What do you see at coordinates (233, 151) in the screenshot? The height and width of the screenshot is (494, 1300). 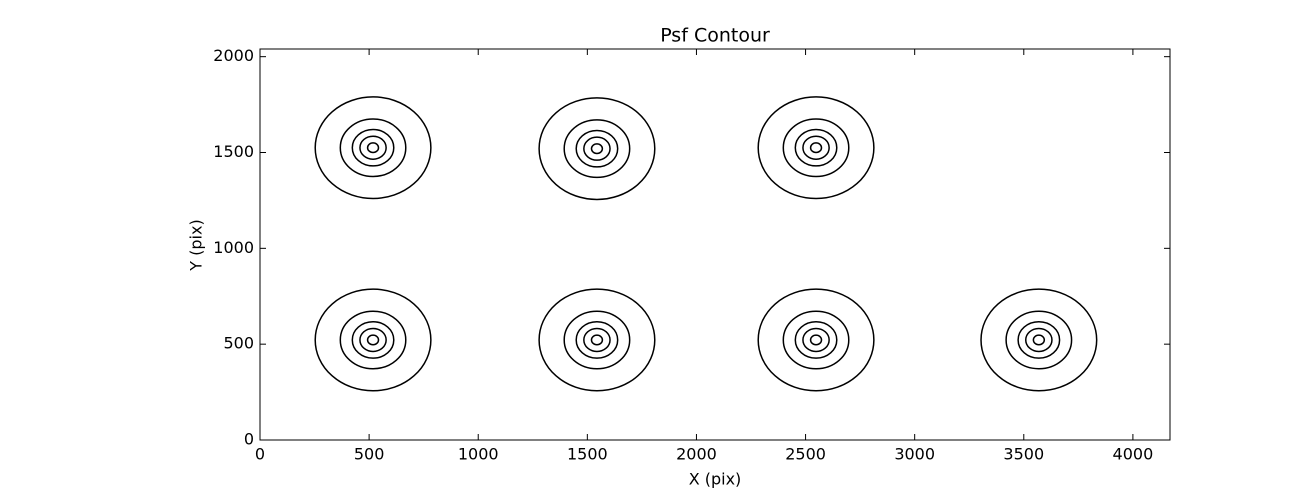 I see `y-tick-label: 1500` at bounding box center [233, 151].